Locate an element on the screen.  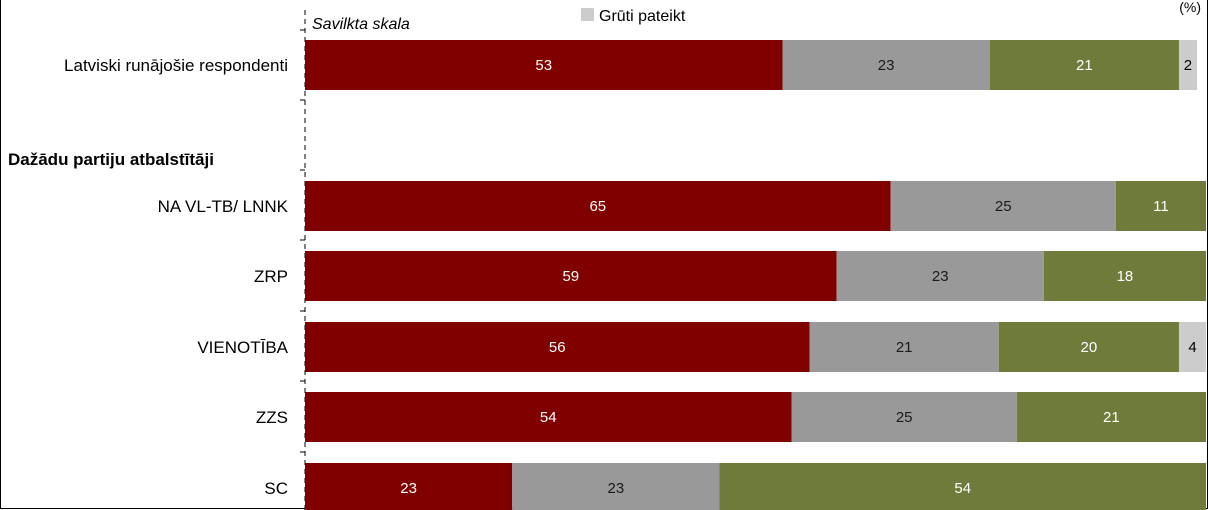
category-label: VIENOTĪBA is located at coordinates (242, 347).